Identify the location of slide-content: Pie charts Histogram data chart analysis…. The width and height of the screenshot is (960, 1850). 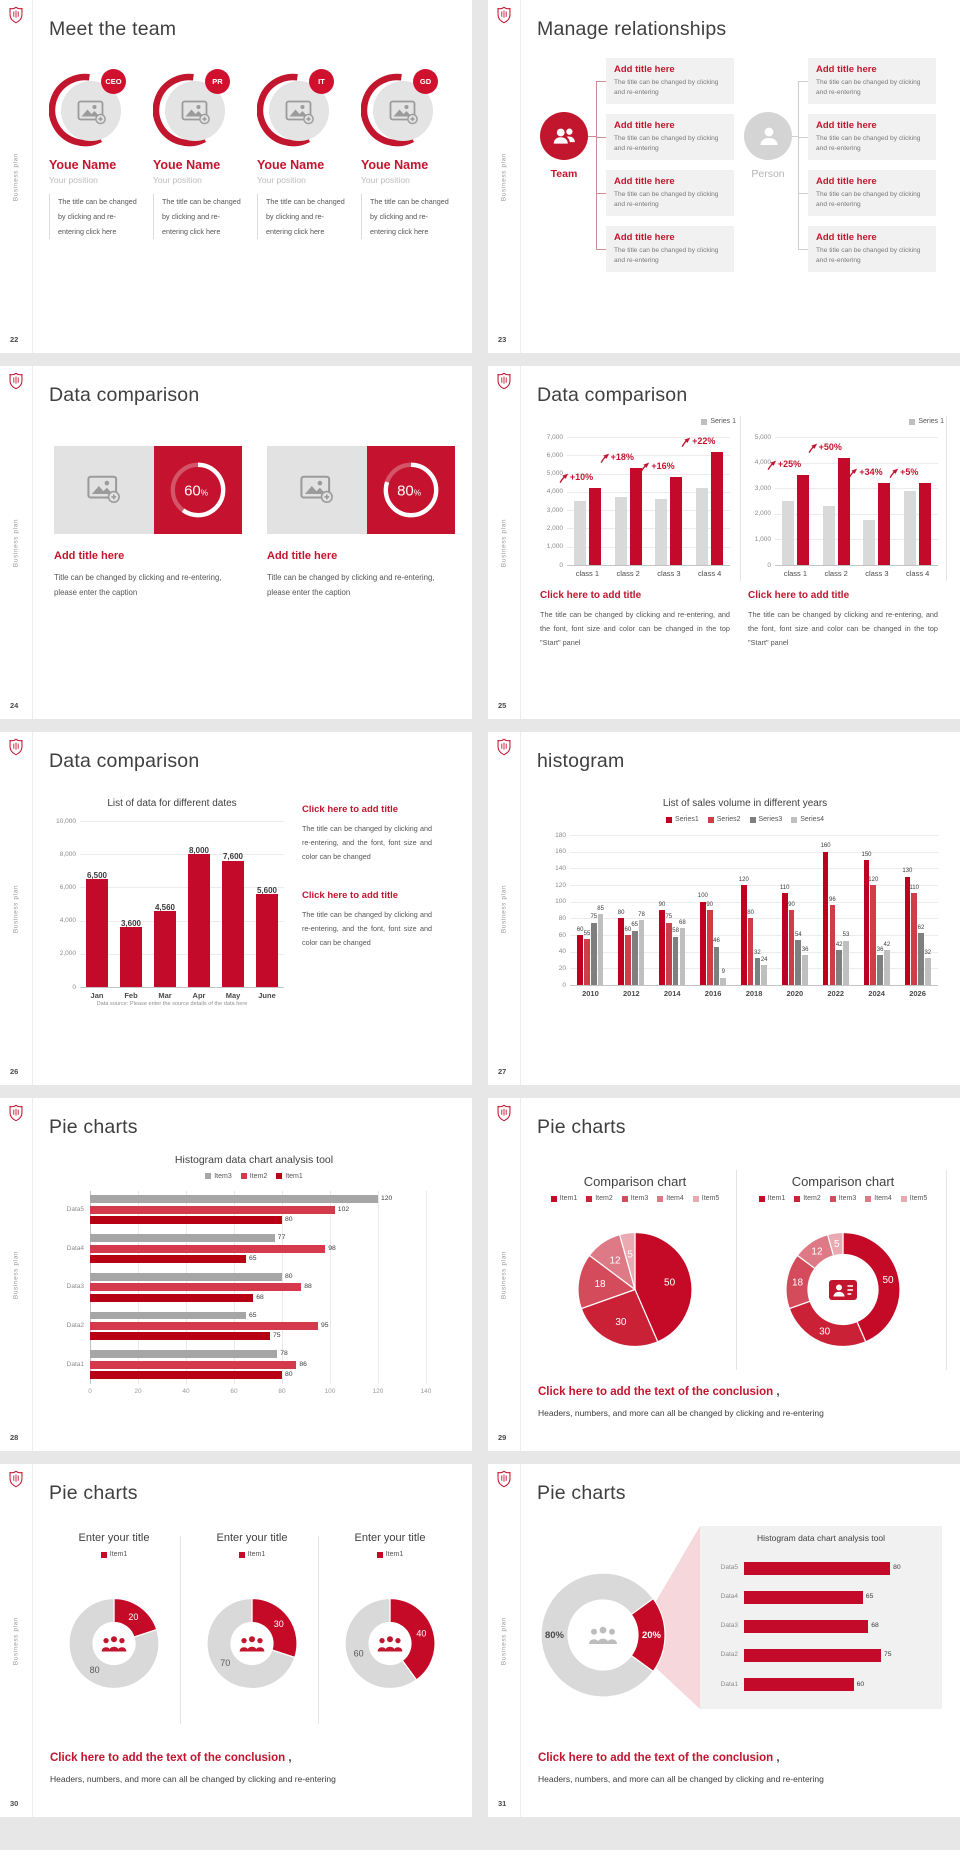
(253, 1274).